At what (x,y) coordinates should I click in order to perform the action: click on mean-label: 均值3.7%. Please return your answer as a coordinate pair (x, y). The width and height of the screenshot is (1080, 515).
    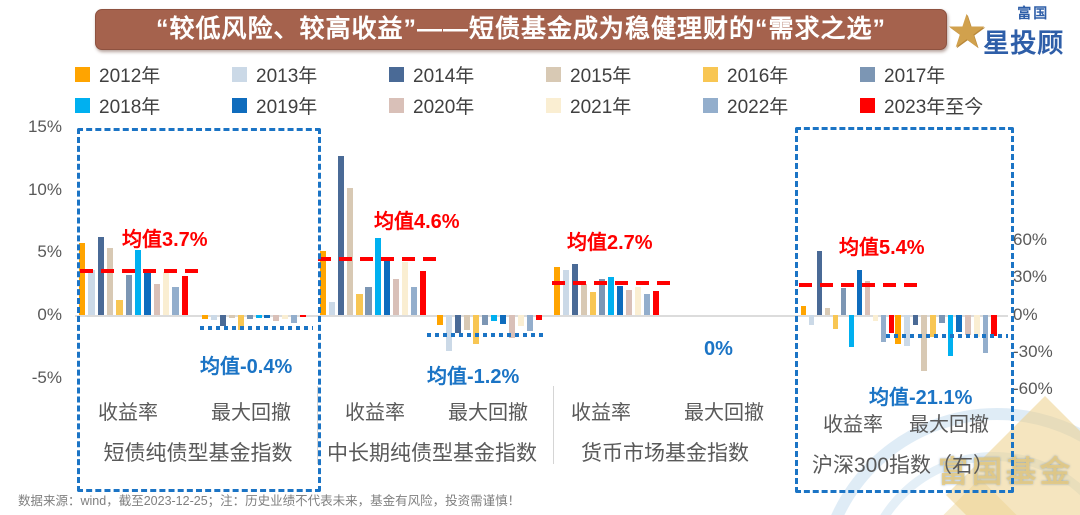
    Looking at the image, I should click on (165, 240).